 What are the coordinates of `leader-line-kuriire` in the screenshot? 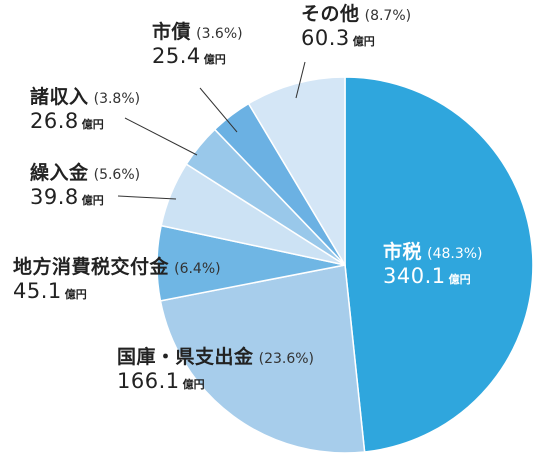 It's located at (147, 197).